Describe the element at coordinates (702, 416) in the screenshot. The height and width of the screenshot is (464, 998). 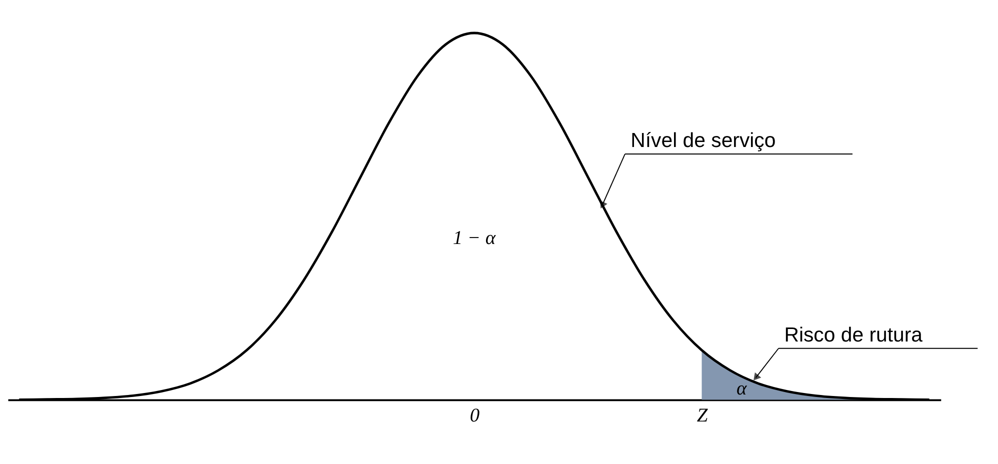
I see `x-tick-label: Z` at that location.